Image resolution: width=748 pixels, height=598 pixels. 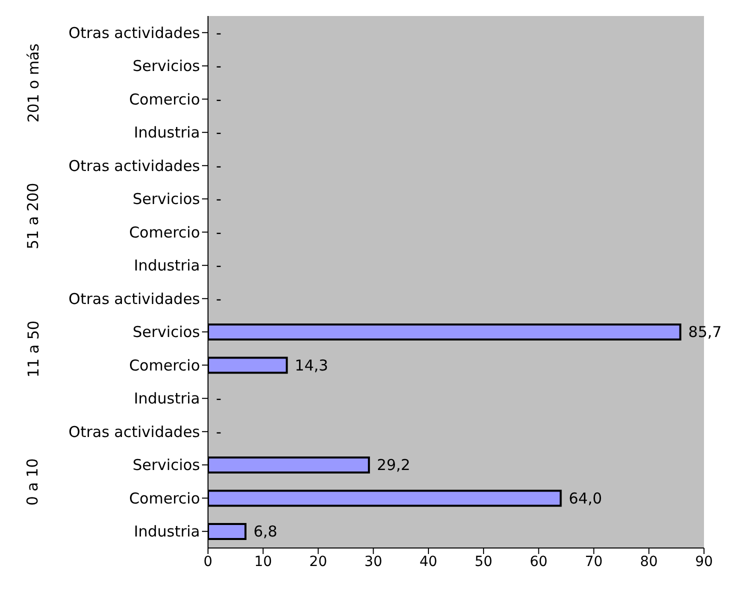 I want to click on x-tick-label: 10, so click(x=263, y=562).